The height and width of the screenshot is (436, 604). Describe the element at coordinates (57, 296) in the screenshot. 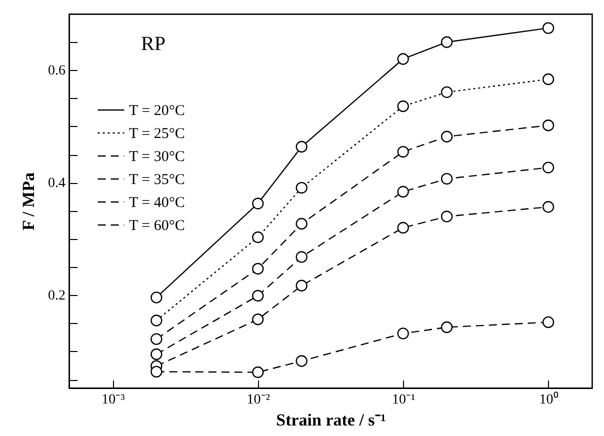

I see `y-tick-label: 0.2` at that location.